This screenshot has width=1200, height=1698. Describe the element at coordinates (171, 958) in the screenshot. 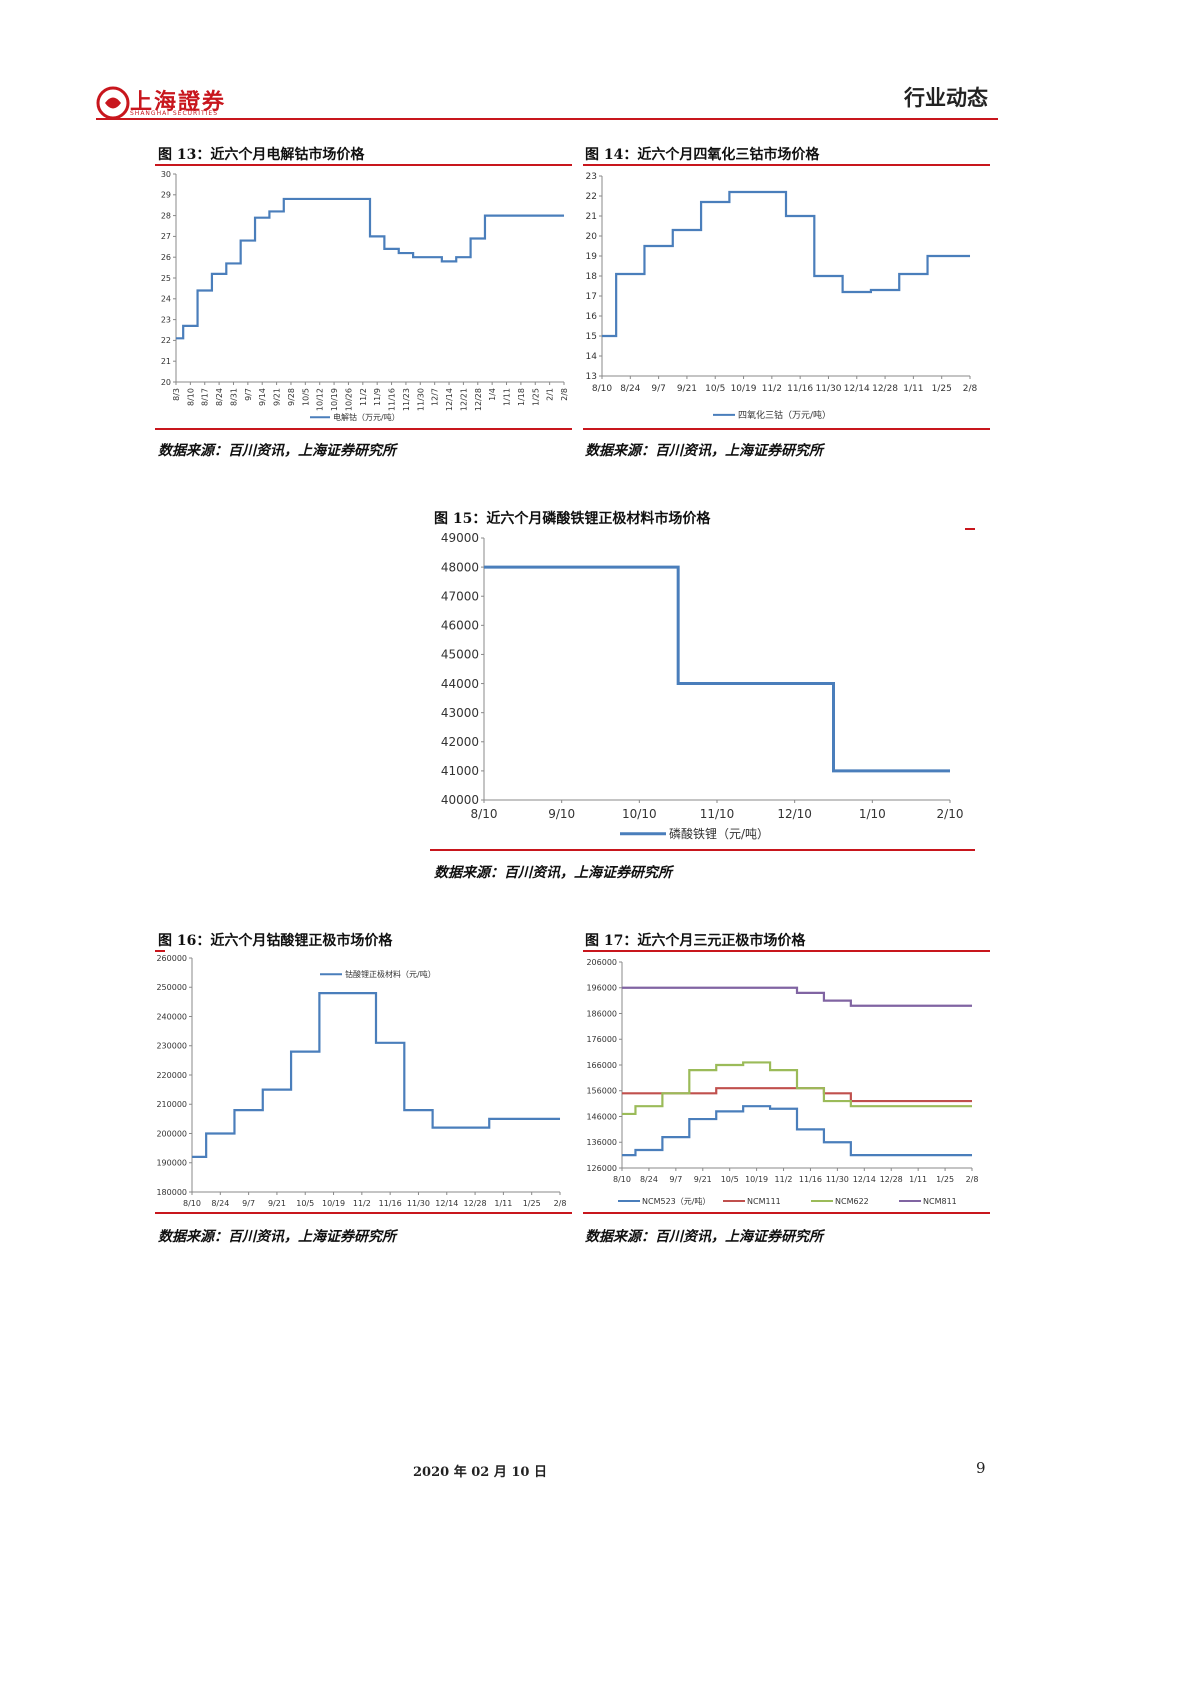

I see `fig16-y-tick-label: 260000` at that location.